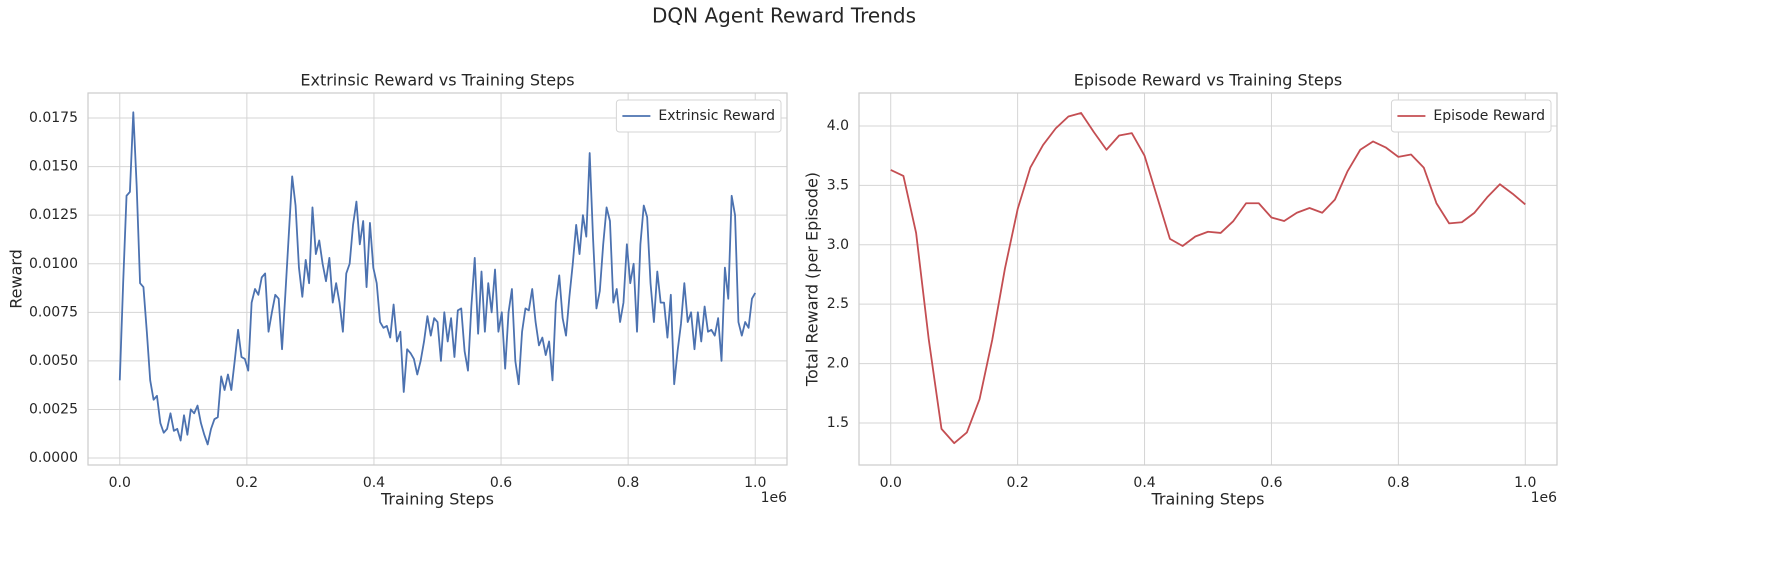 The width and height of the screenshot is (1778, 587). Describe the element at coordinates (53, 215) in the screenshot. I see `y-tick-label: 0.0125` at that location.